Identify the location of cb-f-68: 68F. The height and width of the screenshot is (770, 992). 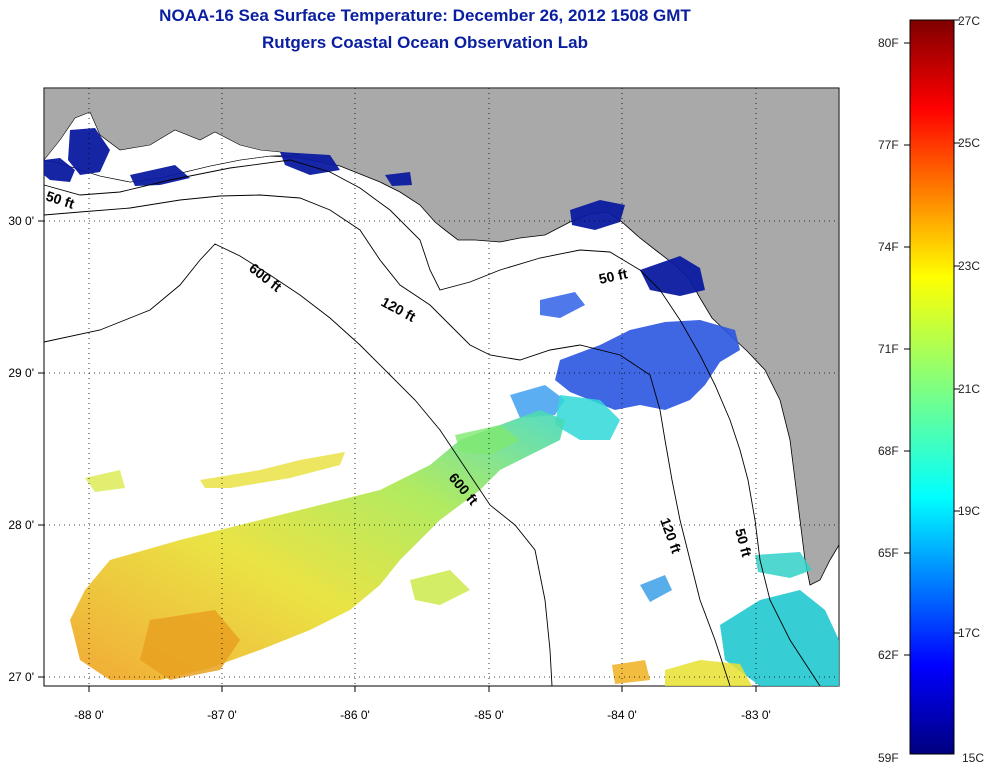
(888, 451).